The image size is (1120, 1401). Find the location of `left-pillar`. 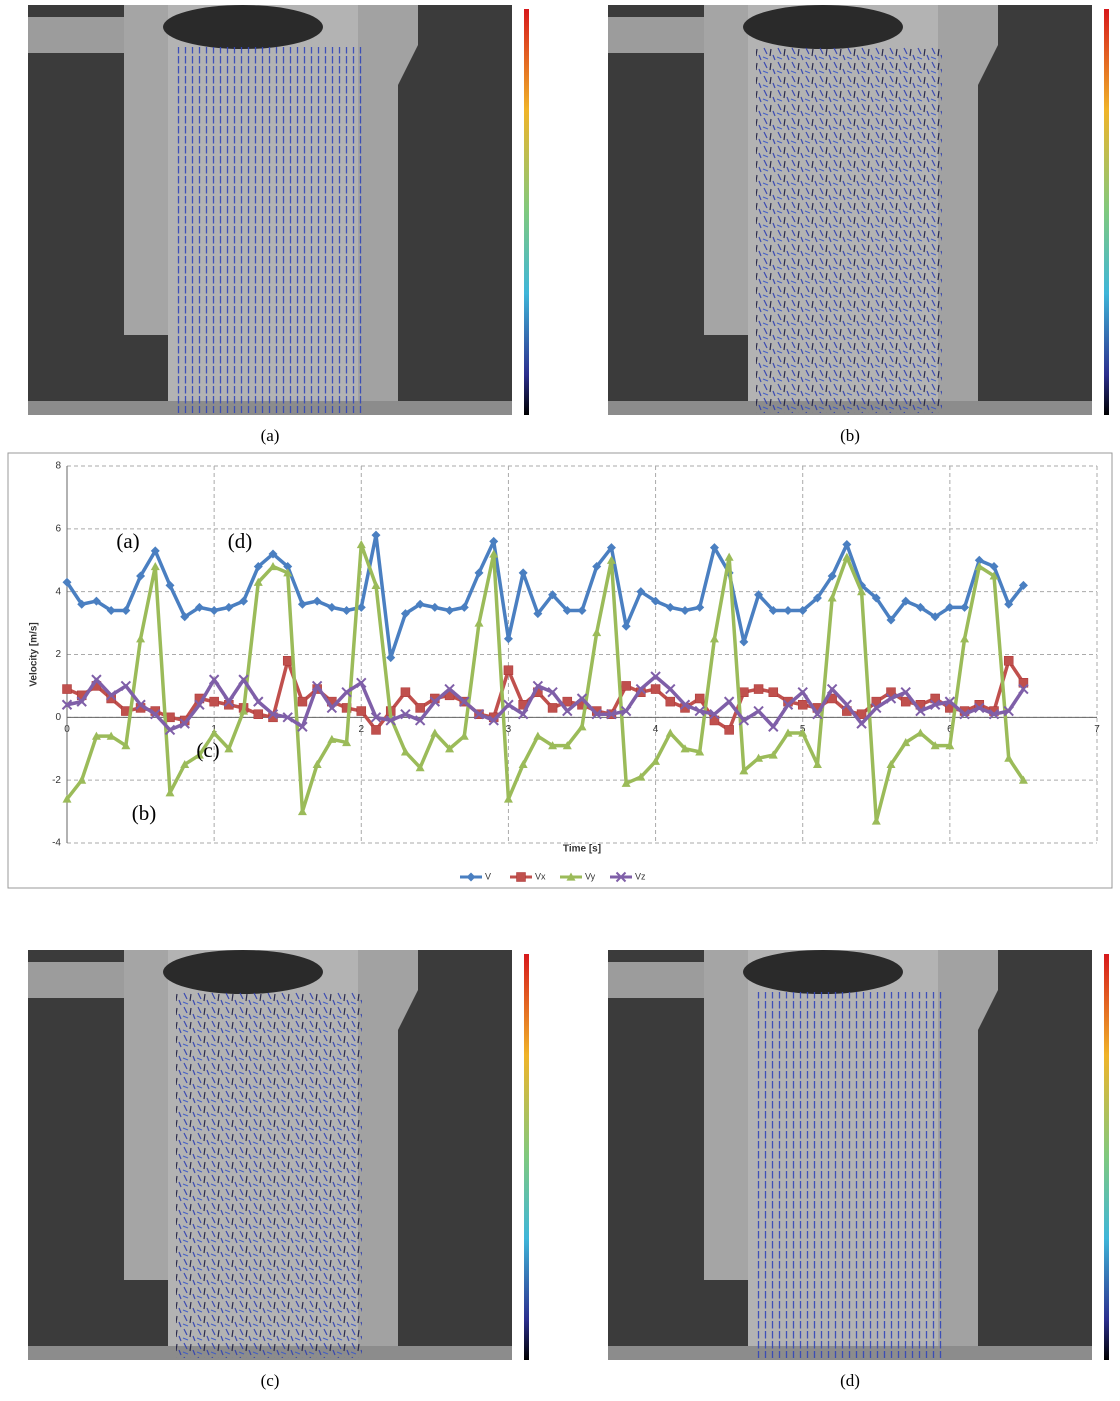

left-pillar is located at coordinates (150, 1115).